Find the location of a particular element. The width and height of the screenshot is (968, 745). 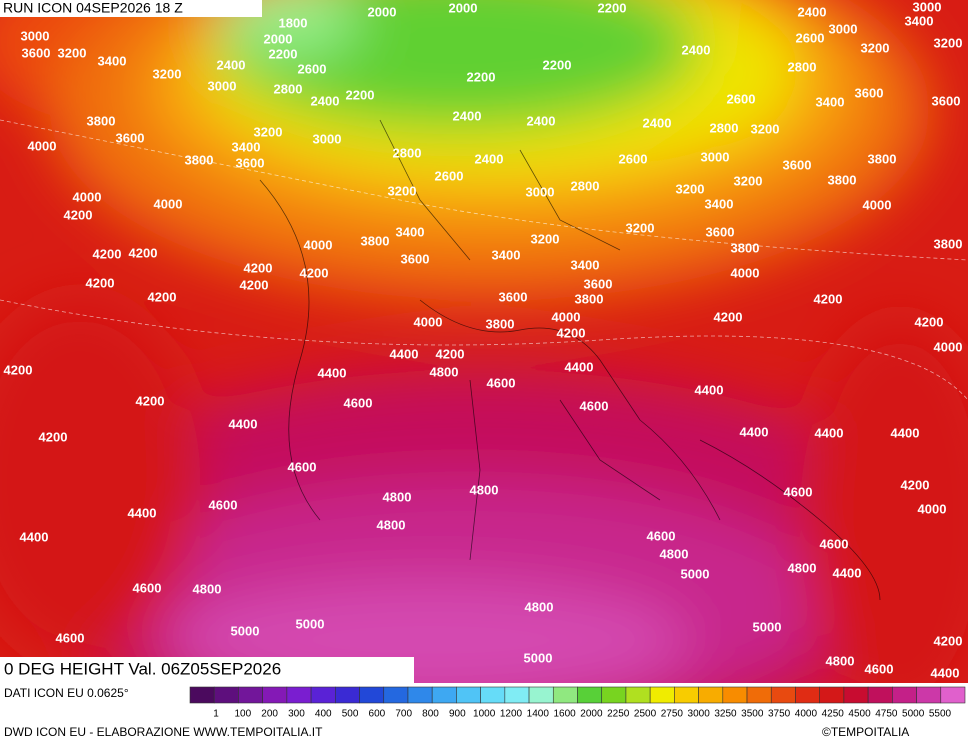

legend-label: 2250 is located at coordinates (618, 714).